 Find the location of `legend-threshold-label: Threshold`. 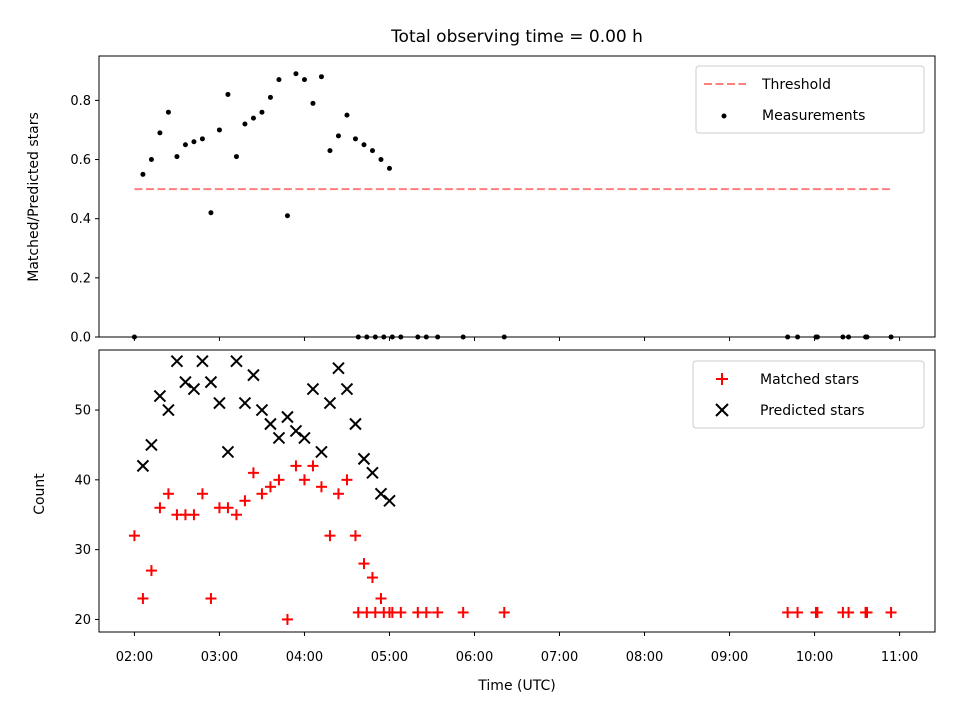

legend-threshold-label: Threshold is located at coordinates (796, 85).